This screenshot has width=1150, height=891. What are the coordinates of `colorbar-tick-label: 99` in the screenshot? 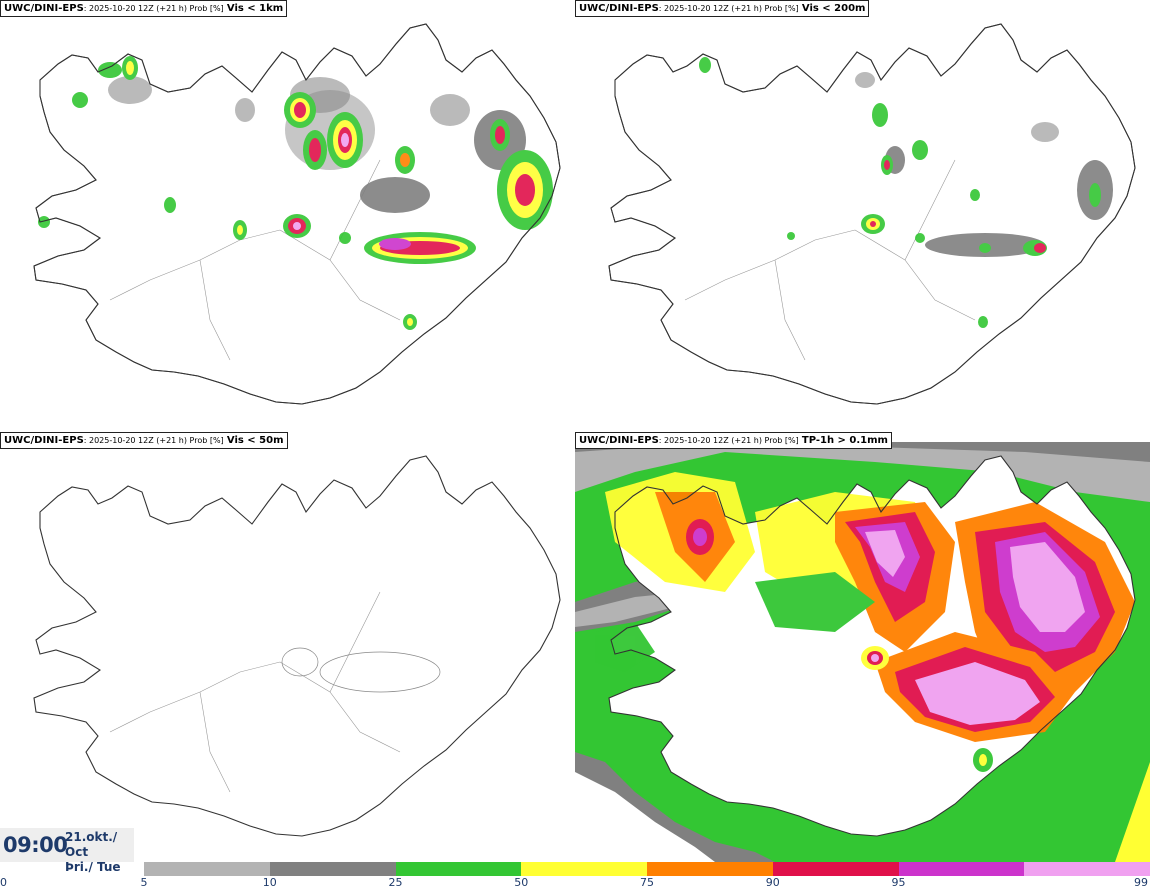 It's located at (1141, 882).